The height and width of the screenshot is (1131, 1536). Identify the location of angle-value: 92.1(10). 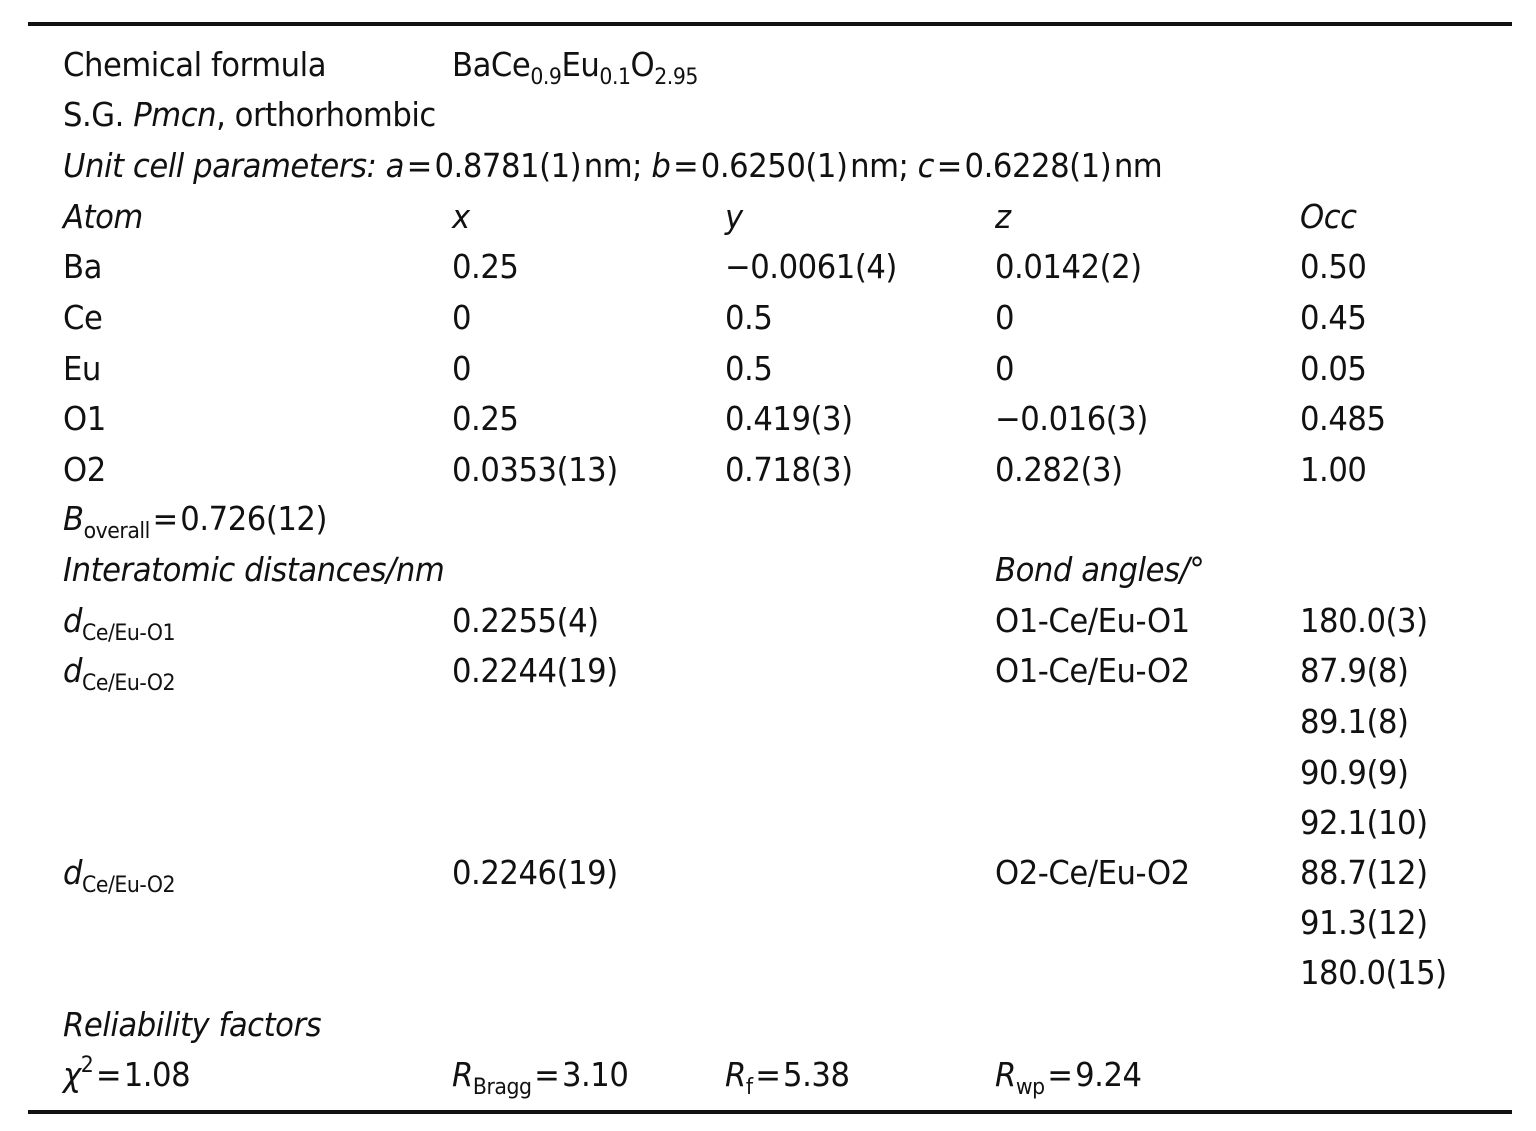
(1364, 822).